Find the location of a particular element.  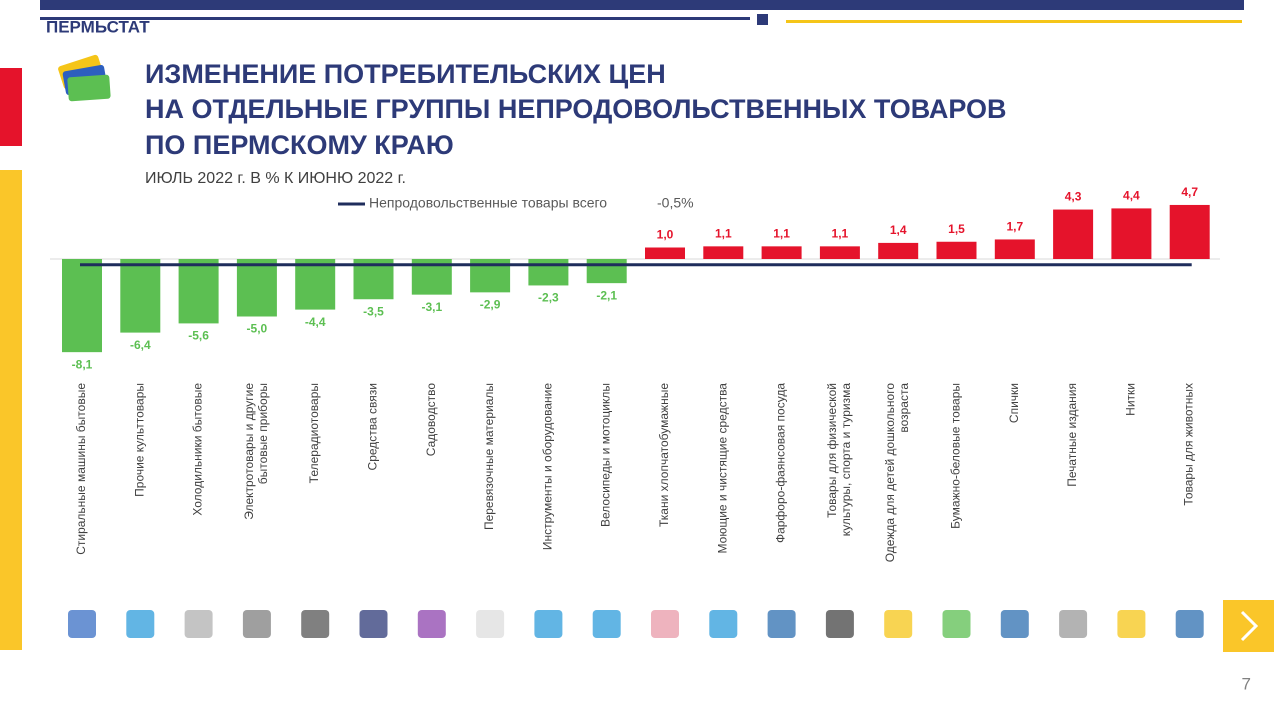

category-label: Инструменты и оборудование is located at coordinates (548, 466).